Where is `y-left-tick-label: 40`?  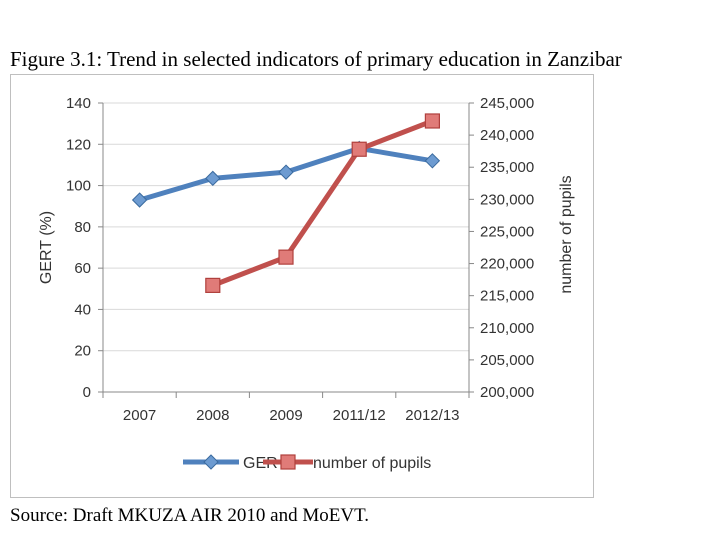 y-left-tick-label: 40 is located at coordinates (82, 309).